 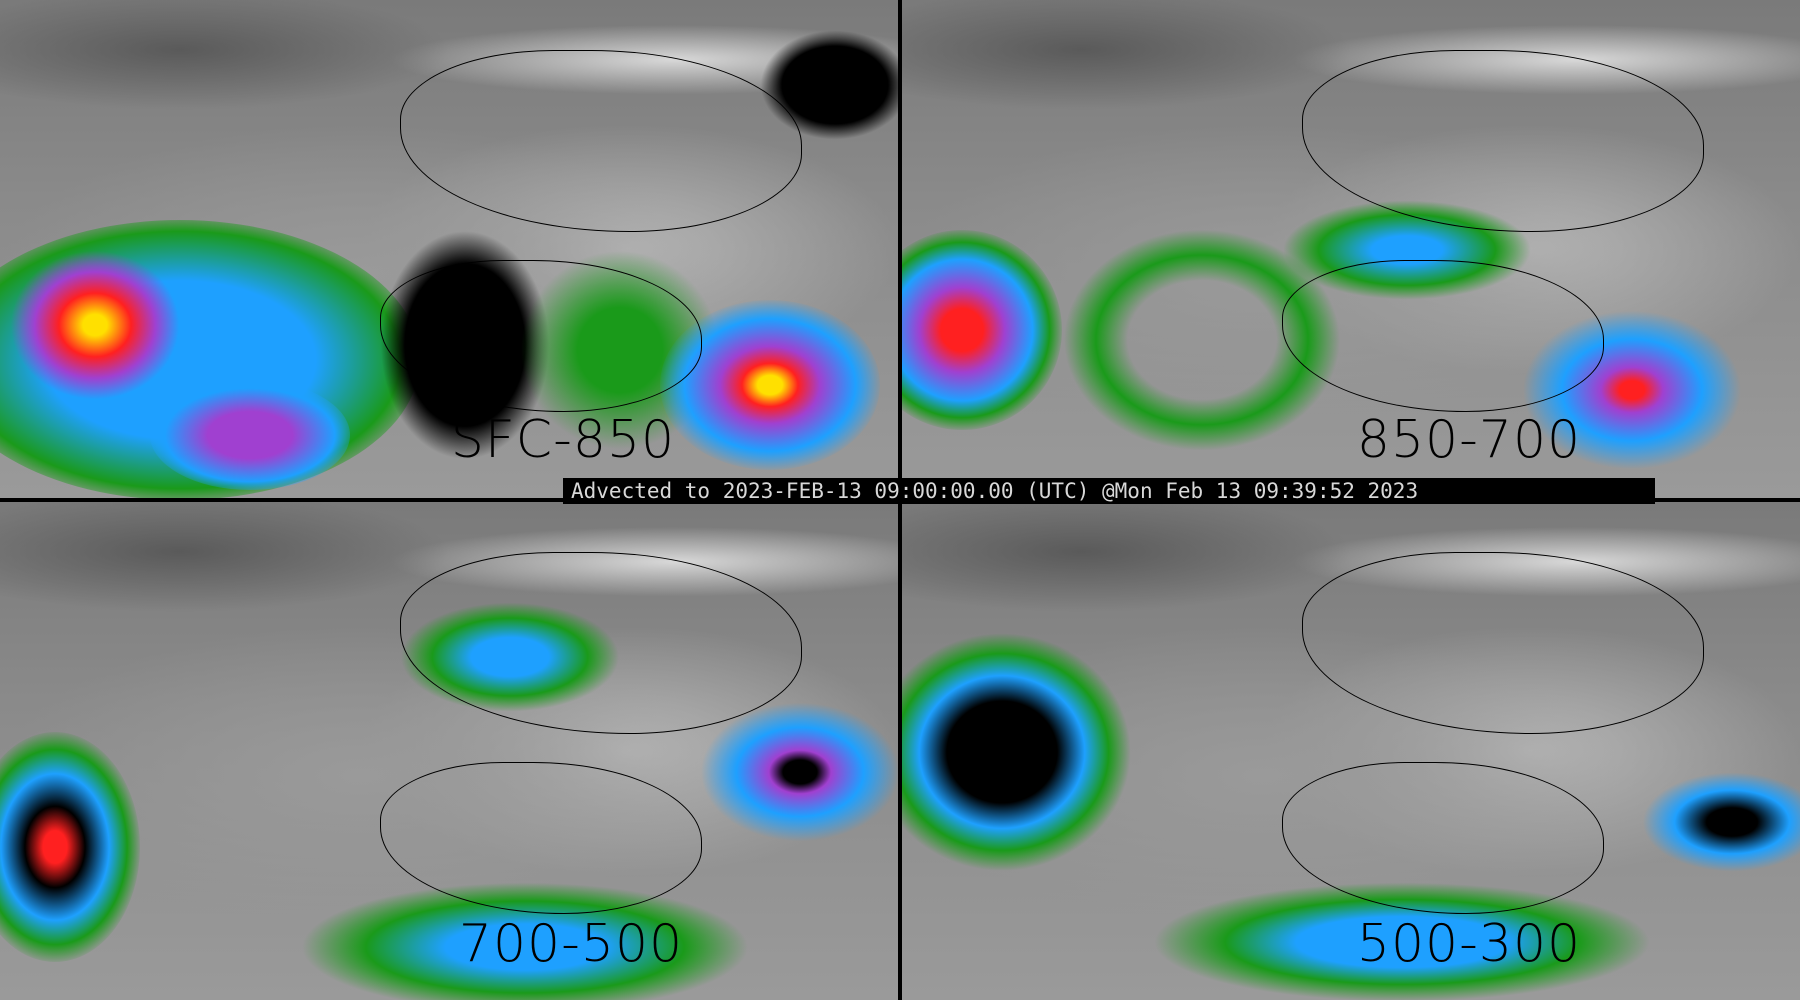 I want to click on layer-label: 850-700, so click(x=1469, y=440).